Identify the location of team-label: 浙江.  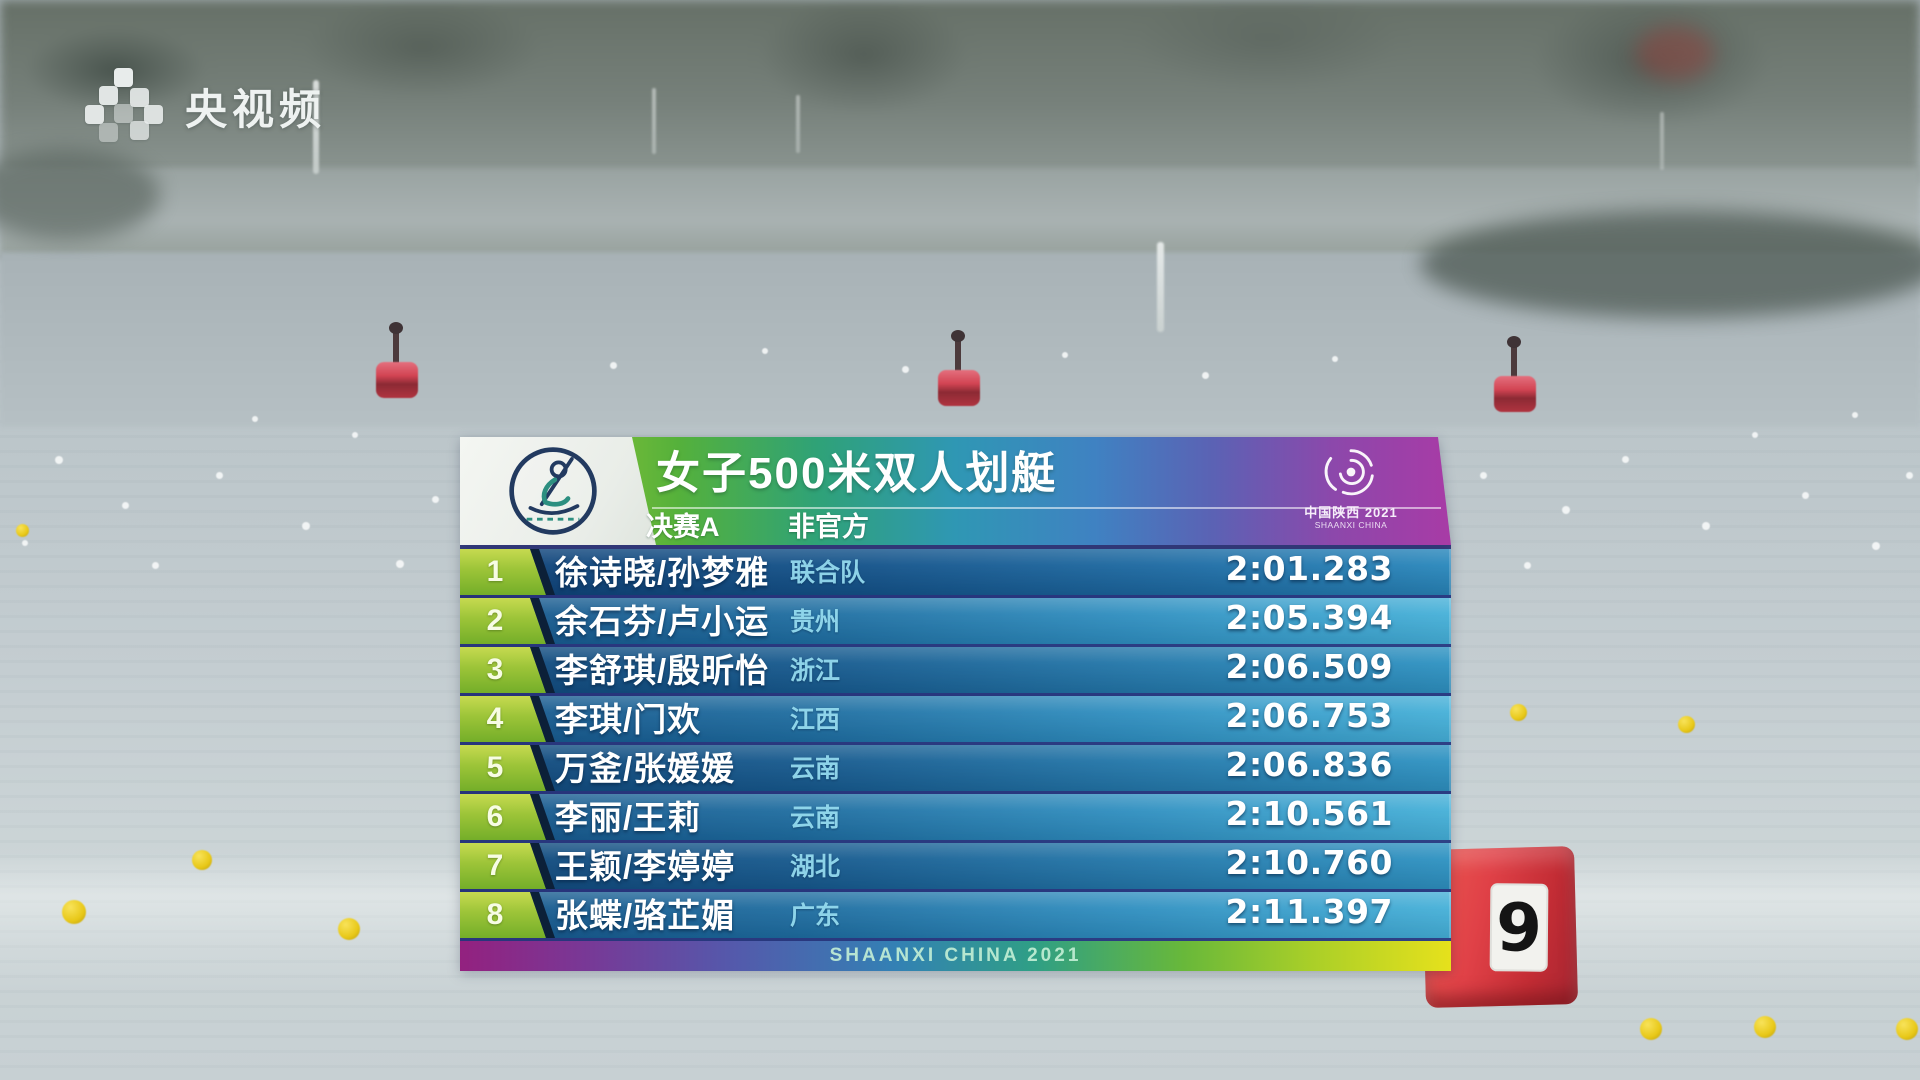
(815, 671).